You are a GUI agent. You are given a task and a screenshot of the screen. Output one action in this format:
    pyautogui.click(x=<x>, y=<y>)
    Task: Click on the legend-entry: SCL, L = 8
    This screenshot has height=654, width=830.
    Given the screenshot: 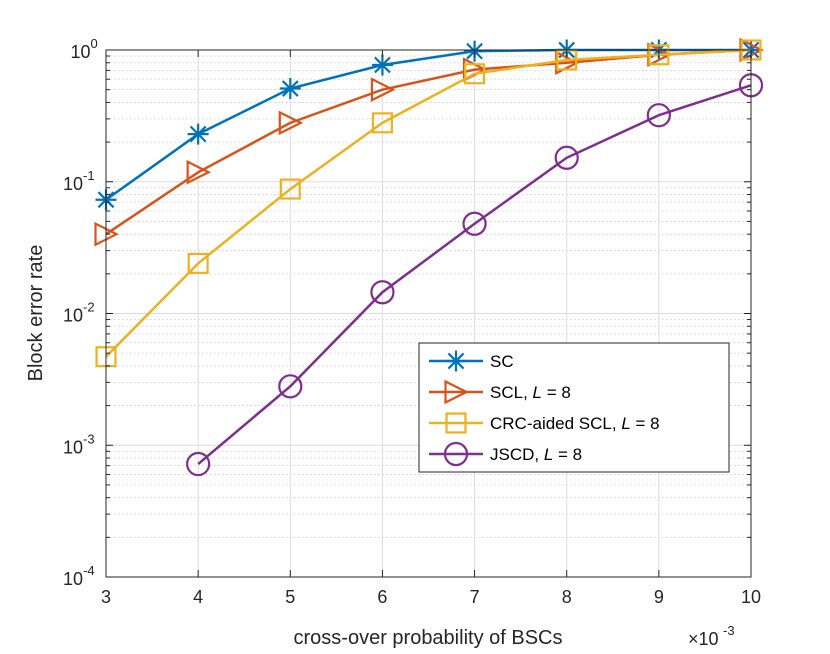 What is the action you would take?
    pyautogui.click(x=500, y=392)
    